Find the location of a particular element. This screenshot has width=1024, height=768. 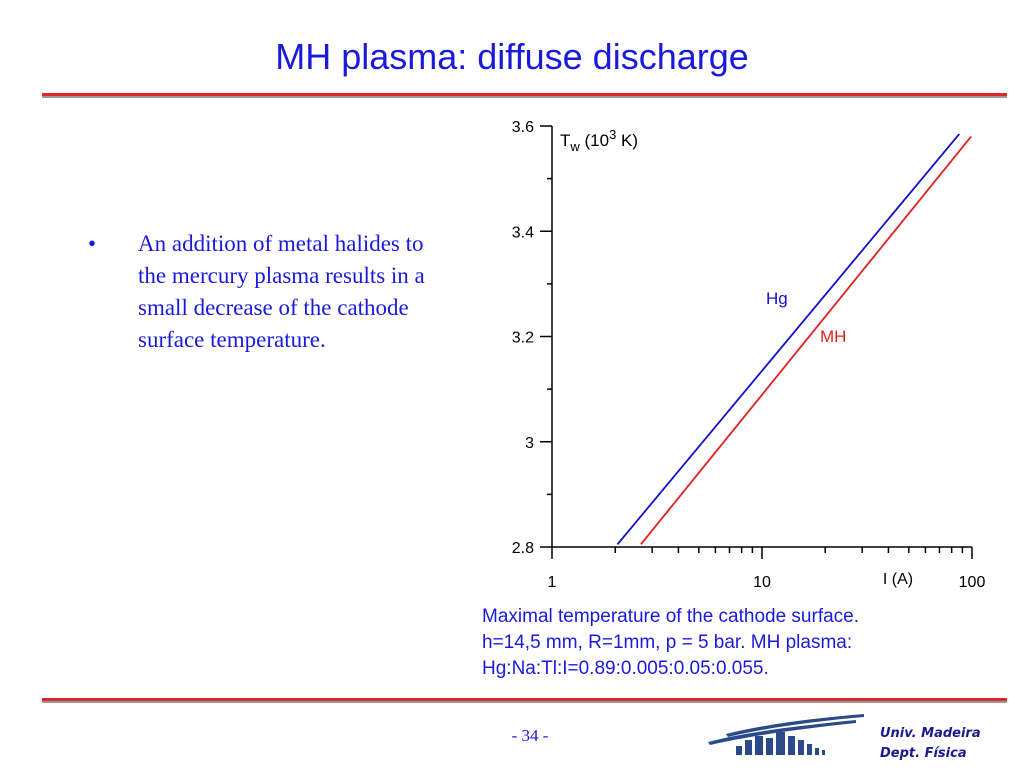

bottom-divider is located at coordinates (524, 700).